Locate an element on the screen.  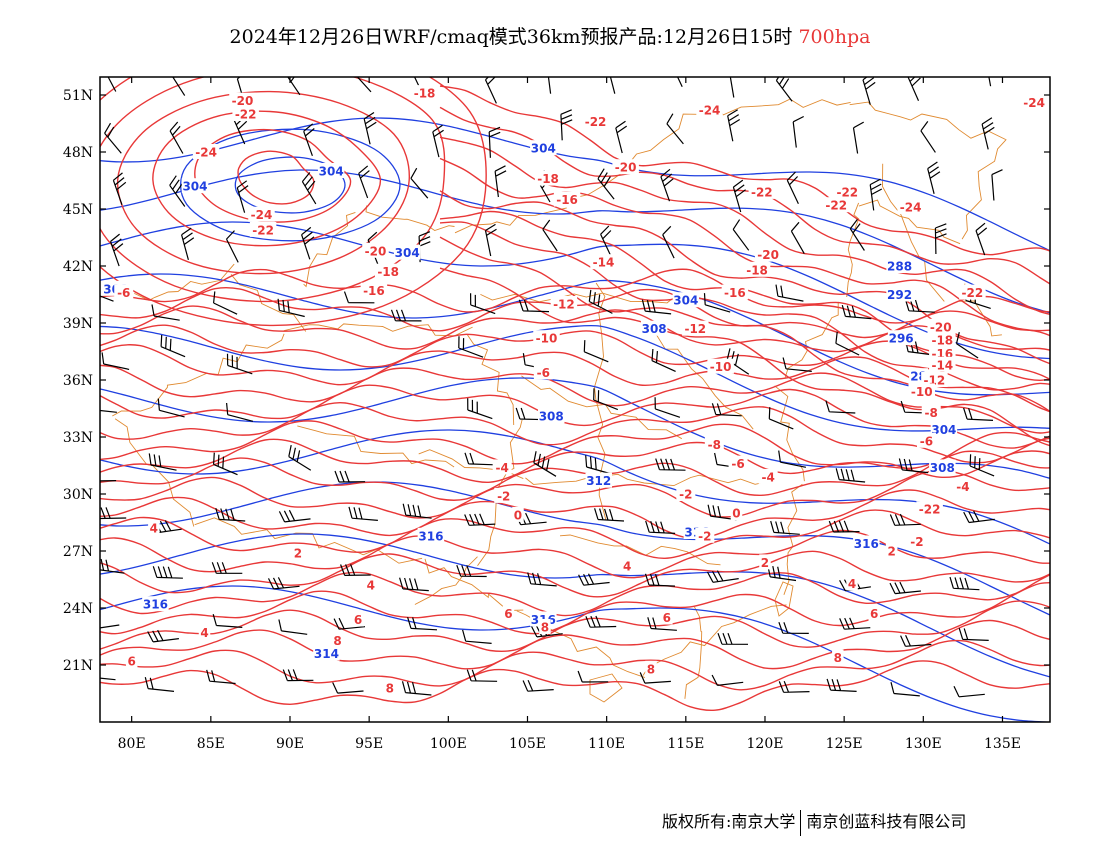
copyright-left: 版权所有:南京大学 is located at coordinates (729, 821).